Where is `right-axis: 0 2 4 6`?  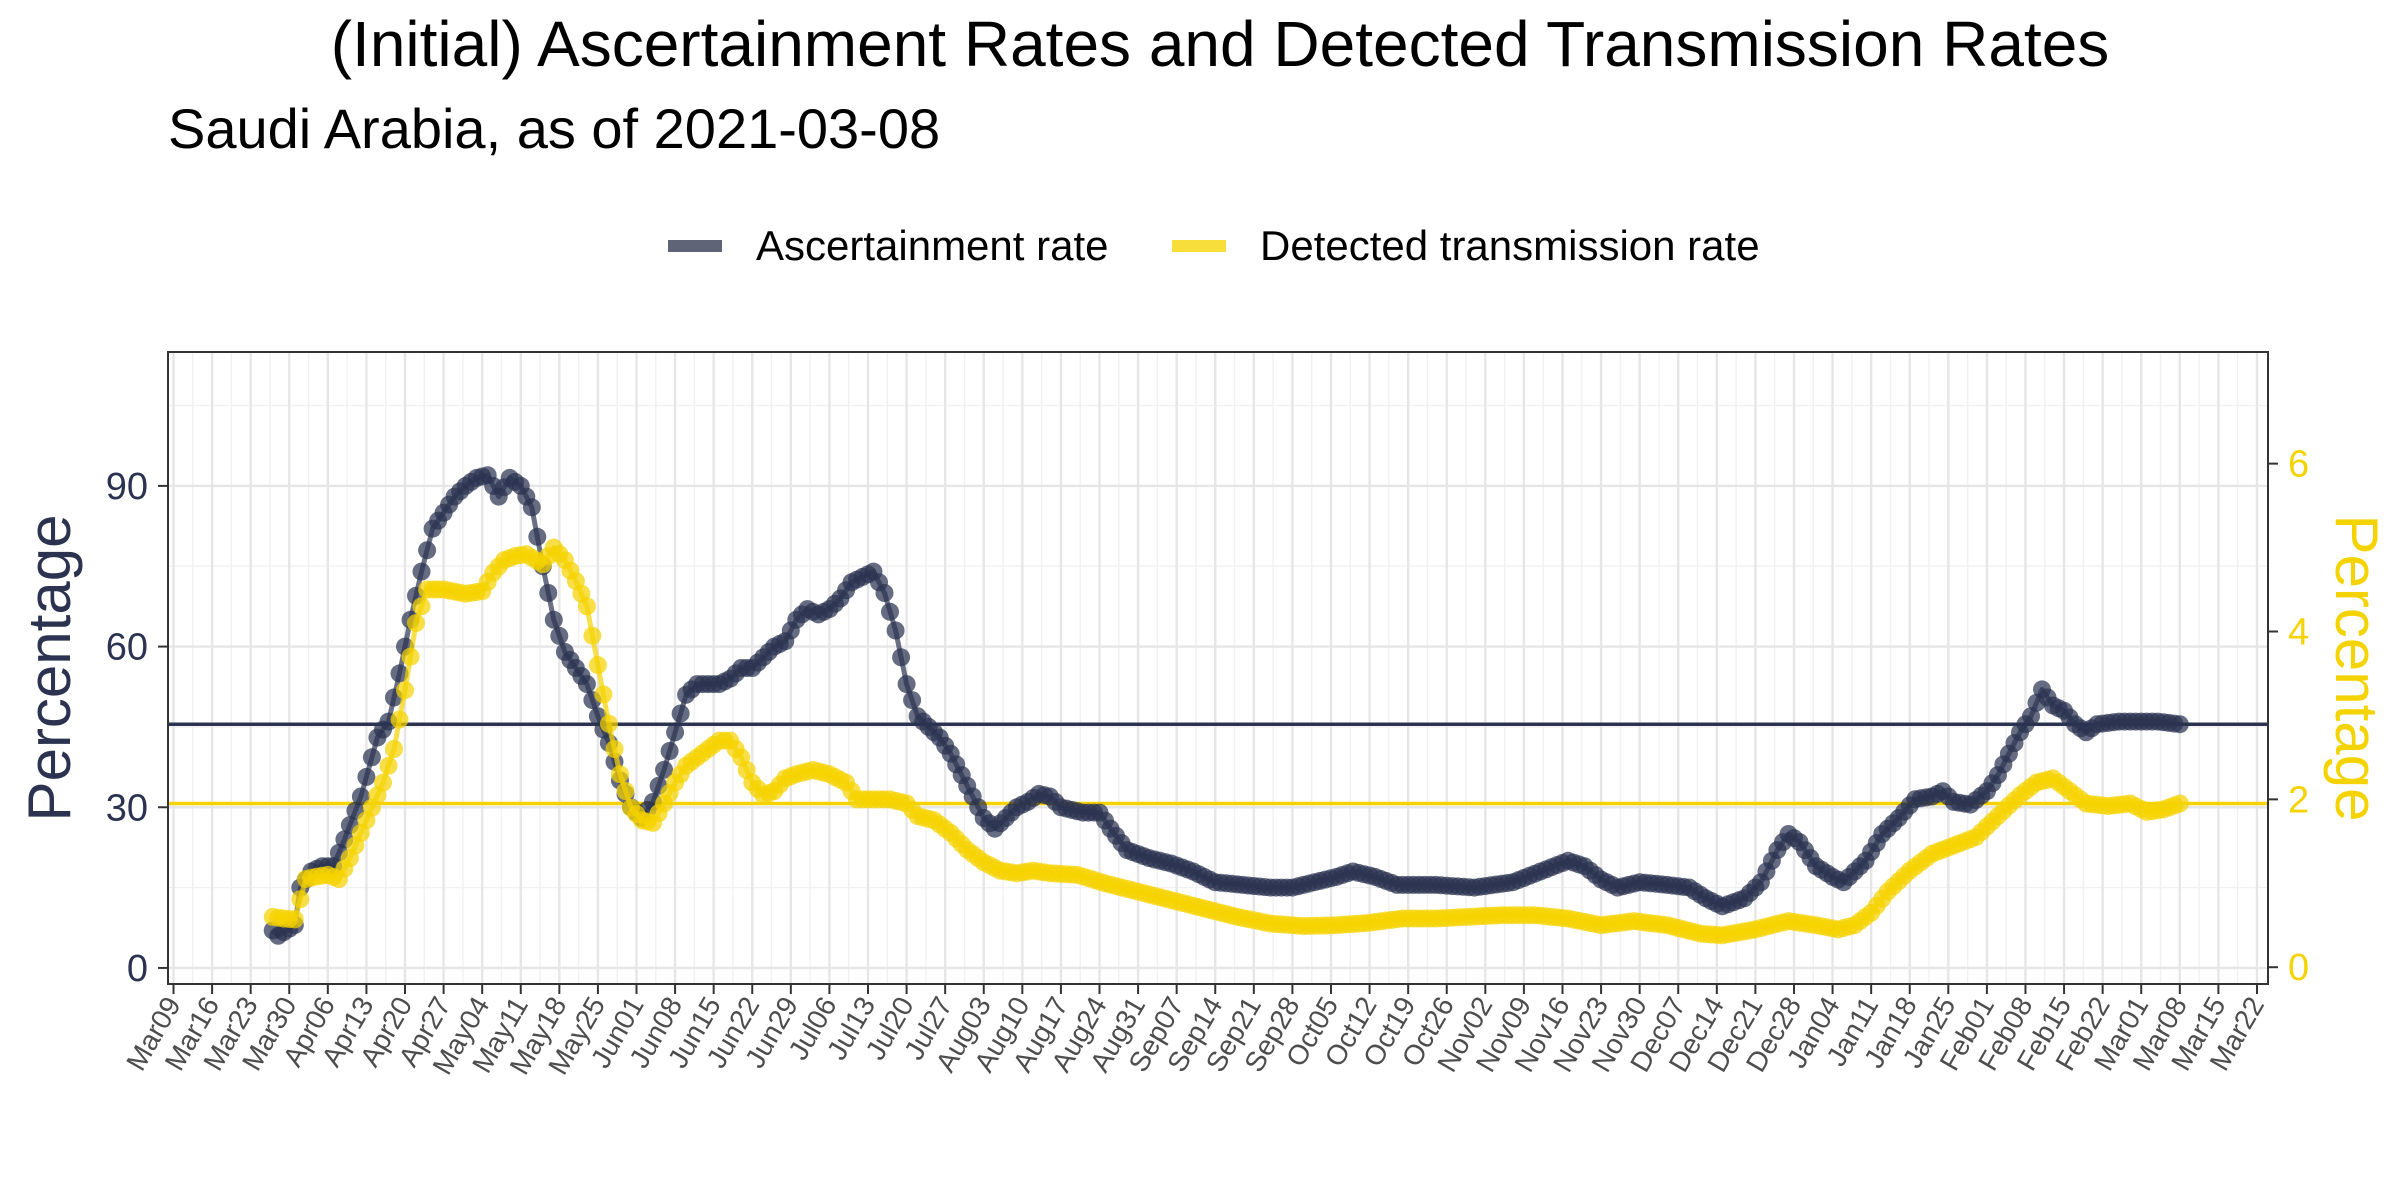
right-axis: 0 2 4 6 is located at coordinates (2288, 716).